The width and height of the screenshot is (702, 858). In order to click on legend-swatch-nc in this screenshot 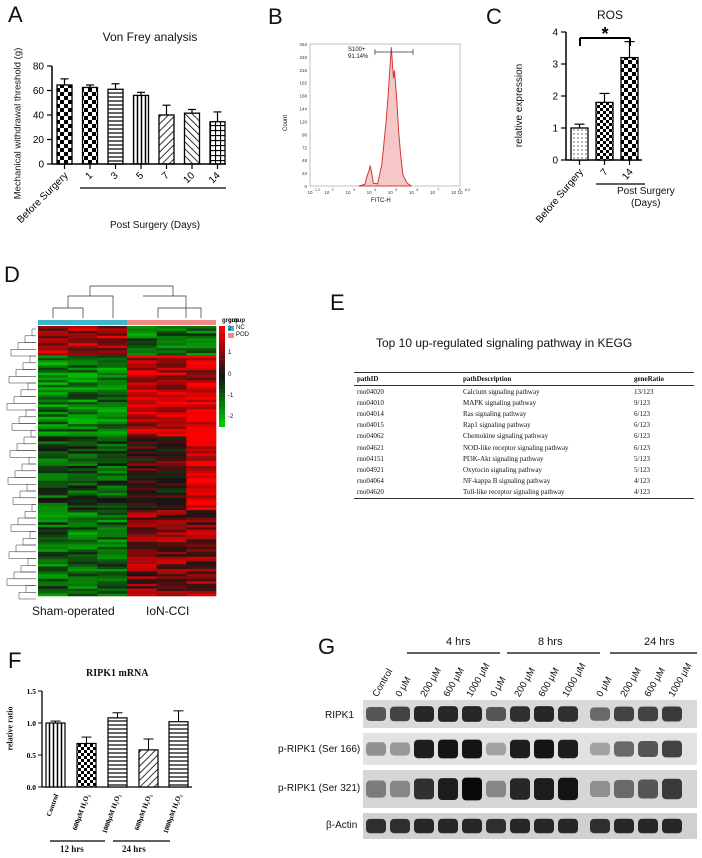, I will do `click(231, 328)`.